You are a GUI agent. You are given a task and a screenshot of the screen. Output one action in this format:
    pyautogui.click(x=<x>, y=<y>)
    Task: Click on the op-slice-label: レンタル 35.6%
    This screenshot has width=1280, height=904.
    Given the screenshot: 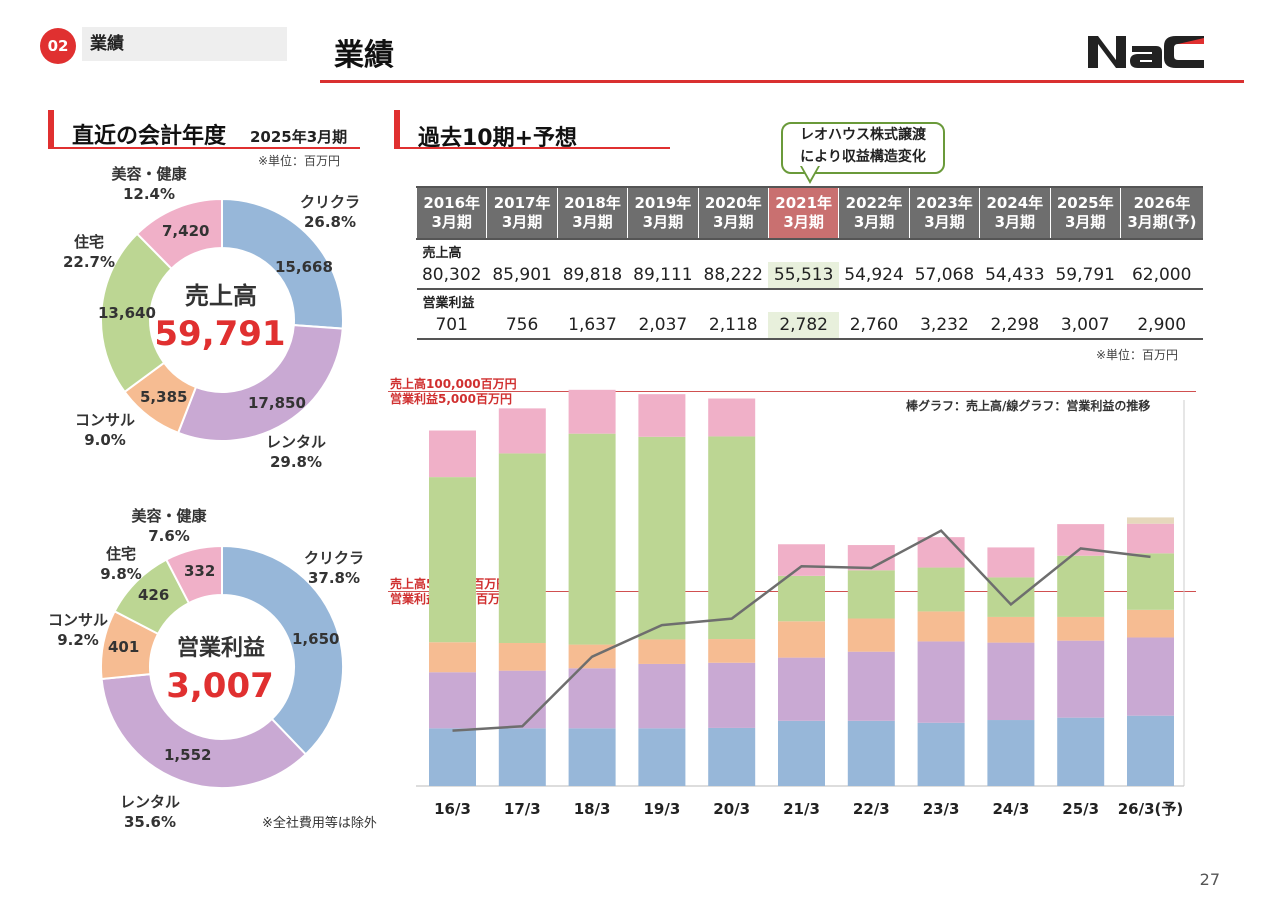 What is the action you would take?
    pyautogui.click(x=149, y=812)
    